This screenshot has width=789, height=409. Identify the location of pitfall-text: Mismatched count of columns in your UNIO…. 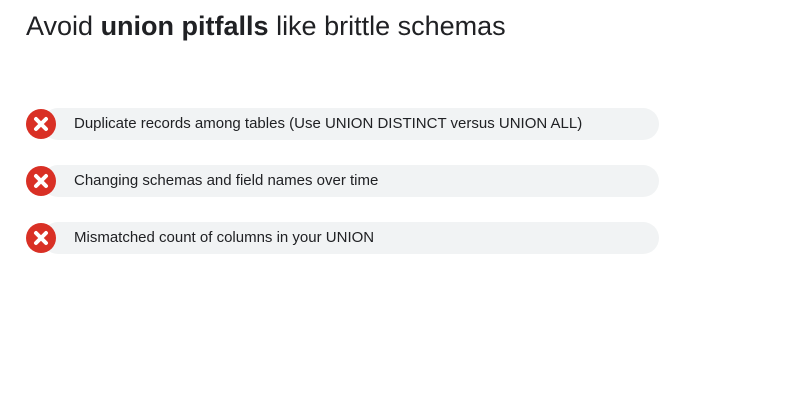
(224, 237).